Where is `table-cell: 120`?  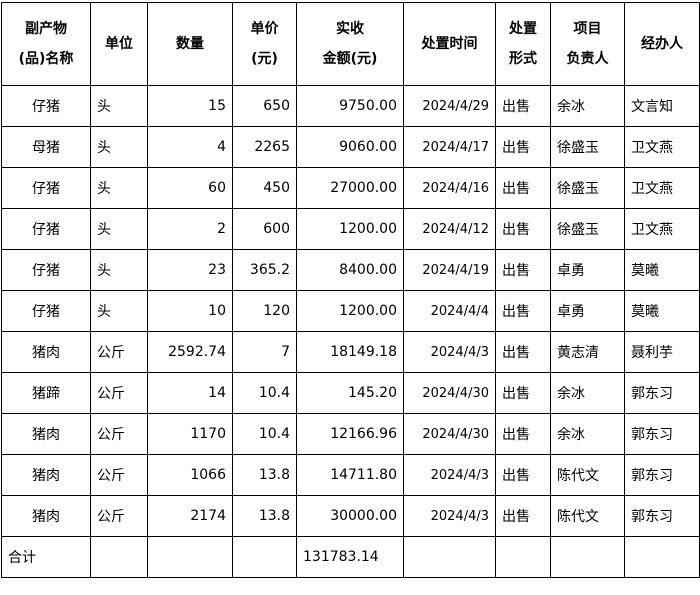 table-cell: 120 is located at coordinates (264, 311).